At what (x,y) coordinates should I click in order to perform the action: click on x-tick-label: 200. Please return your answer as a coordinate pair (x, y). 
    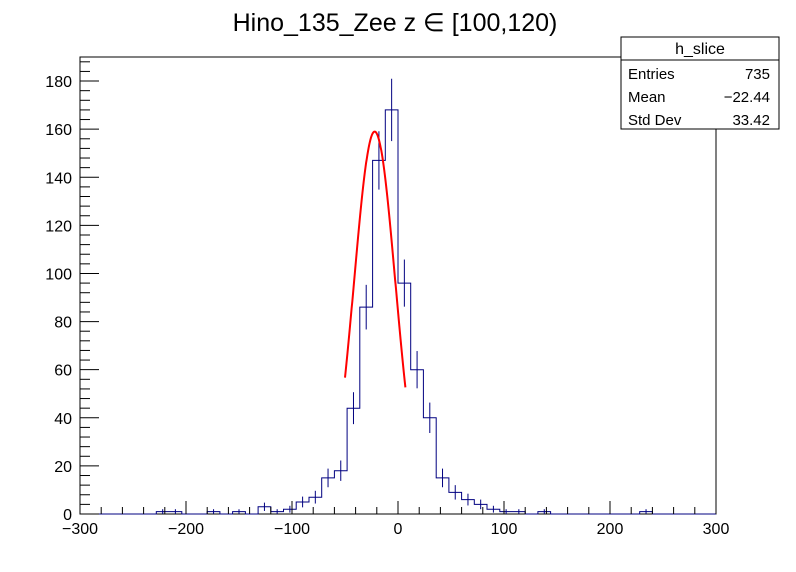
    Looking at the image, I should click on (610, 529).